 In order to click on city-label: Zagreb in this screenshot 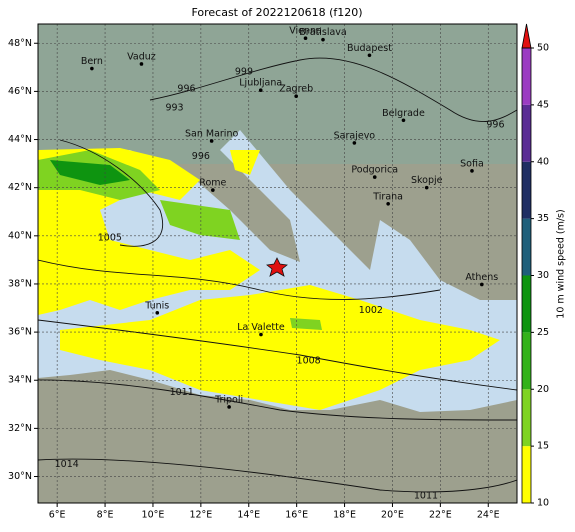, I will do `click(296, 89)`.